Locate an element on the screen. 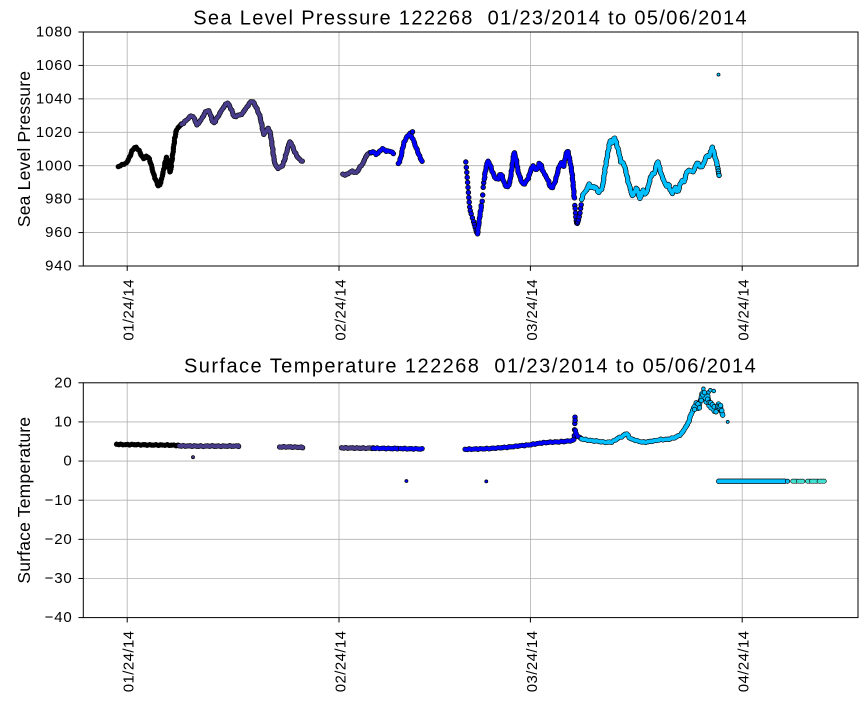  svg-text: 20 is located at coordinates (63, 382).